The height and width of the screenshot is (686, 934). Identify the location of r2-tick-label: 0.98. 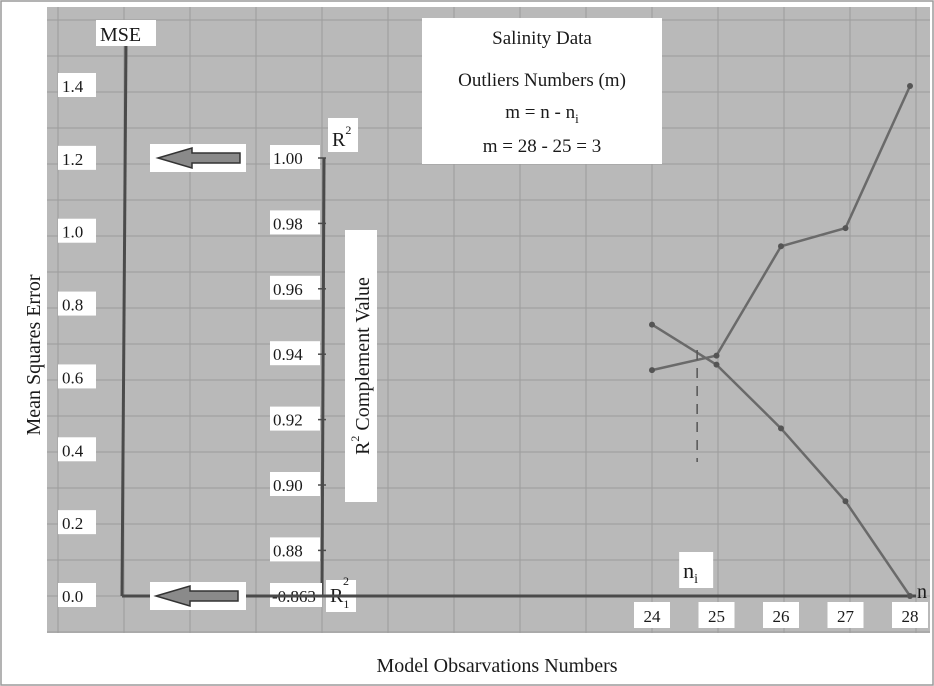
(288, 223).